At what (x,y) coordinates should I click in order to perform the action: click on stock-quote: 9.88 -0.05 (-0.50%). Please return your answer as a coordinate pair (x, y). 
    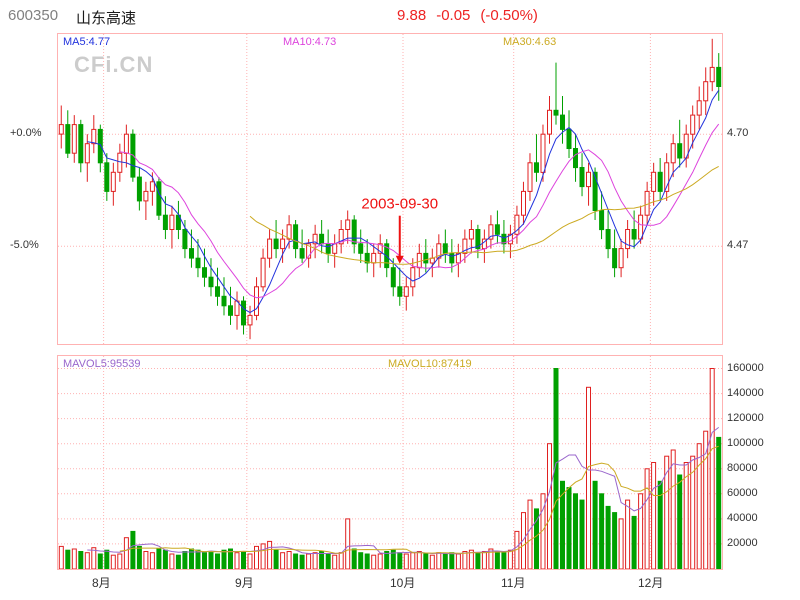
    Looking at the image, I should click on (472, 15).